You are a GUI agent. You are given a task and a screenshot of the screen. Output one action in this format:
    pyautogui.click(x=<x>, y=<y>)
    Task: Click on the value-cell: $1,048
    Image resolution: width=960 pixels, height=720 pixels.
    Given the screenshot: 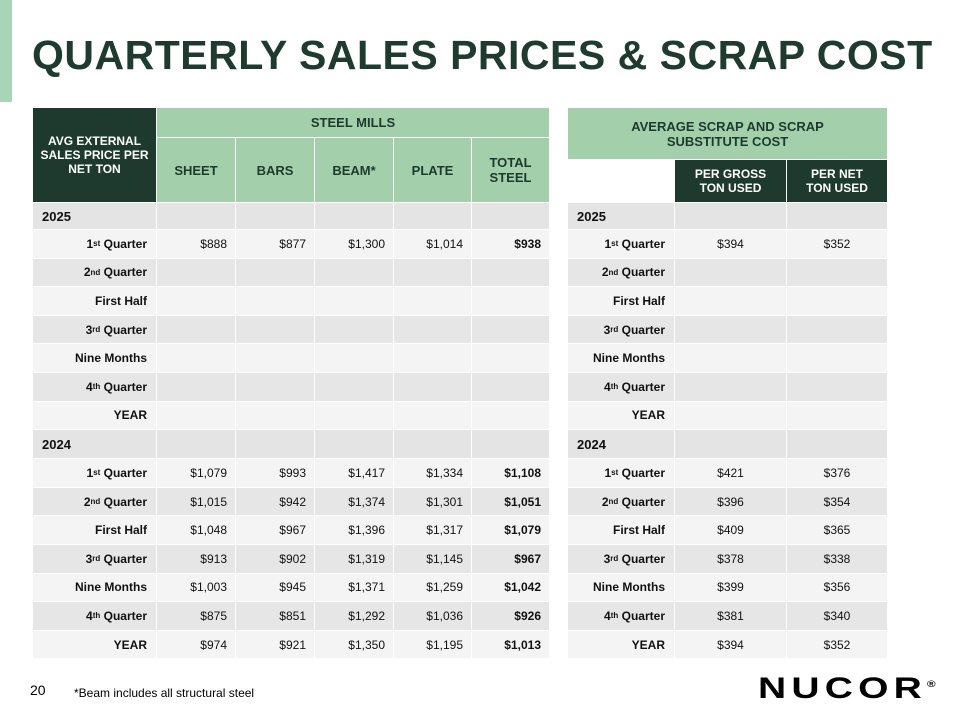 What is the action you would take?
    pyautogui.click(x=196, y=530)
    